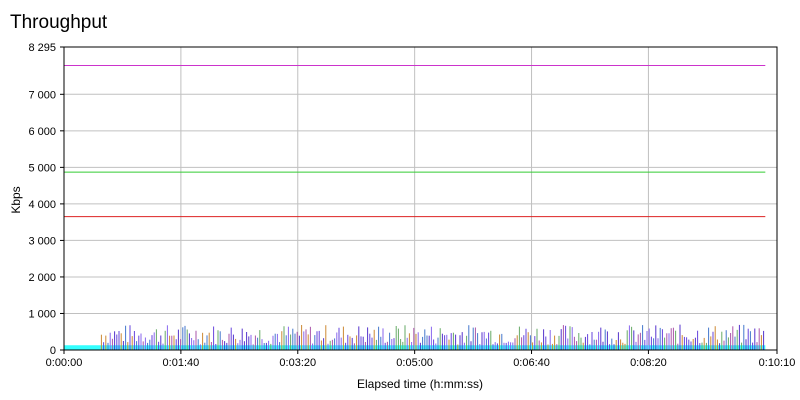 This screenshot has height=400, width=800. I want to click on x-tick-label: 0:01:40, so click(181, 363).